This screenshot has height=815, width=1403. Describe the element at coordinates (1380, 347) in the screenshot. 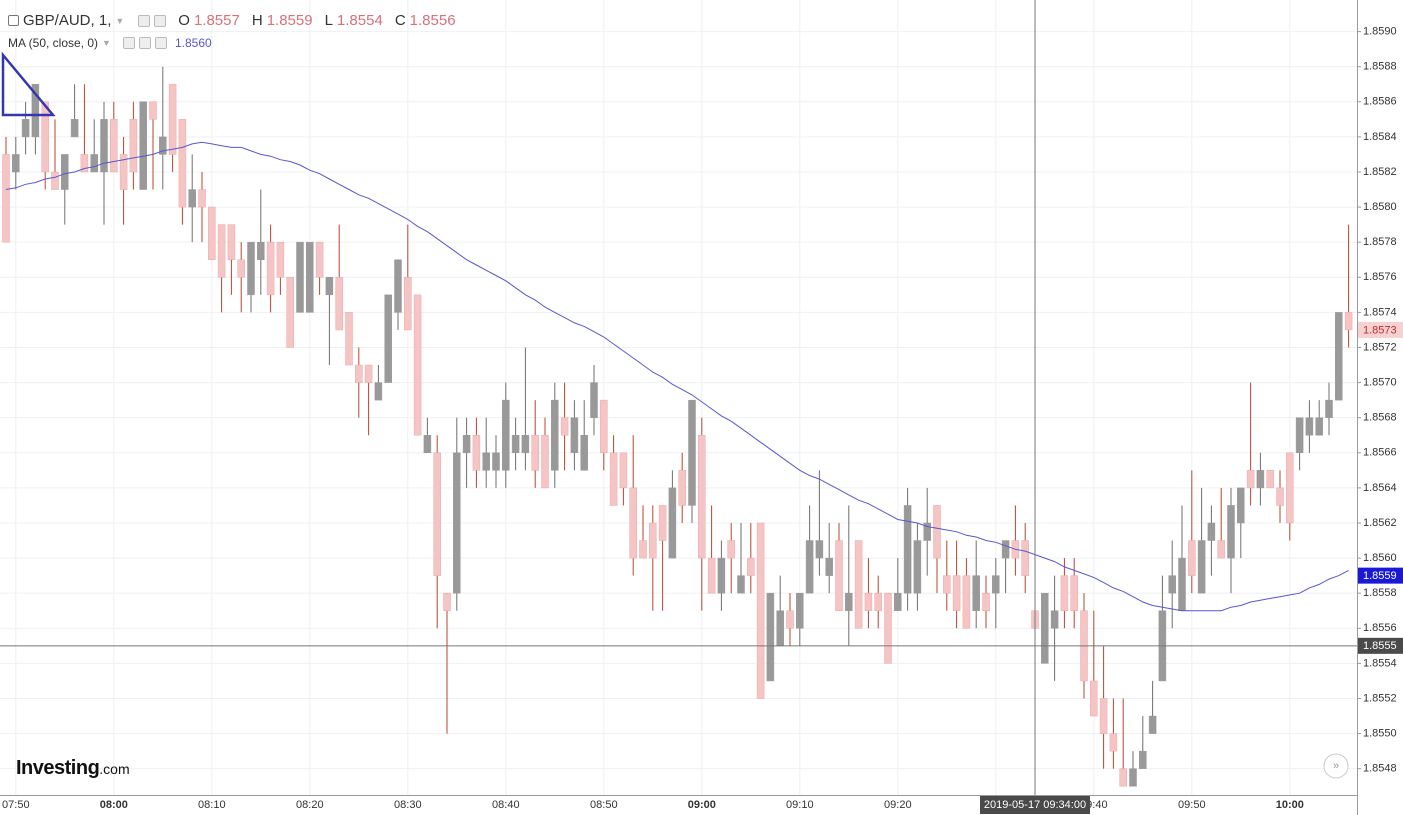

I see `y-tick-label: 1.8572` at that location.